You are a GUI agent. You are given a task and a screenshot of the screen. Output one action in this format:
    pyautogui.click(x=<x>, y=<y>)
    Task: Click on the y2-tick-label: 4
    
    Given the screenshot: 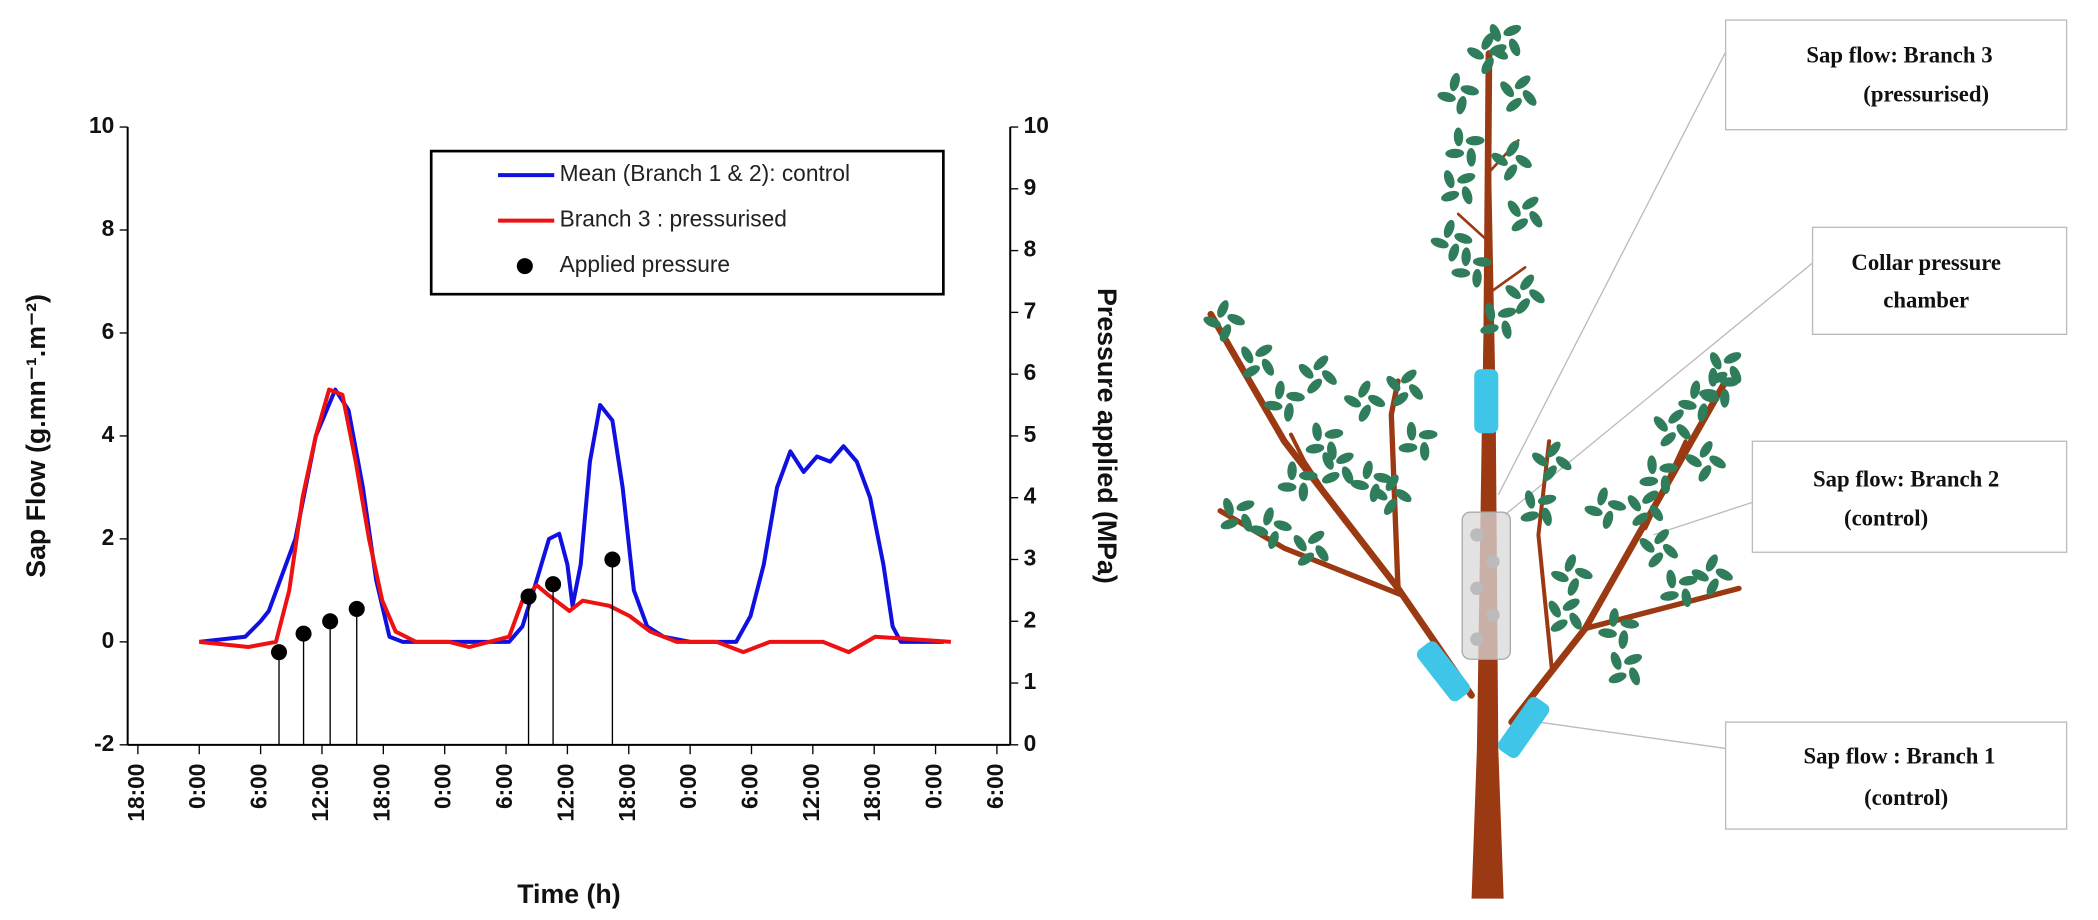 What is the action you would take?
    pyautogui.click(x=1030, y=496)
    